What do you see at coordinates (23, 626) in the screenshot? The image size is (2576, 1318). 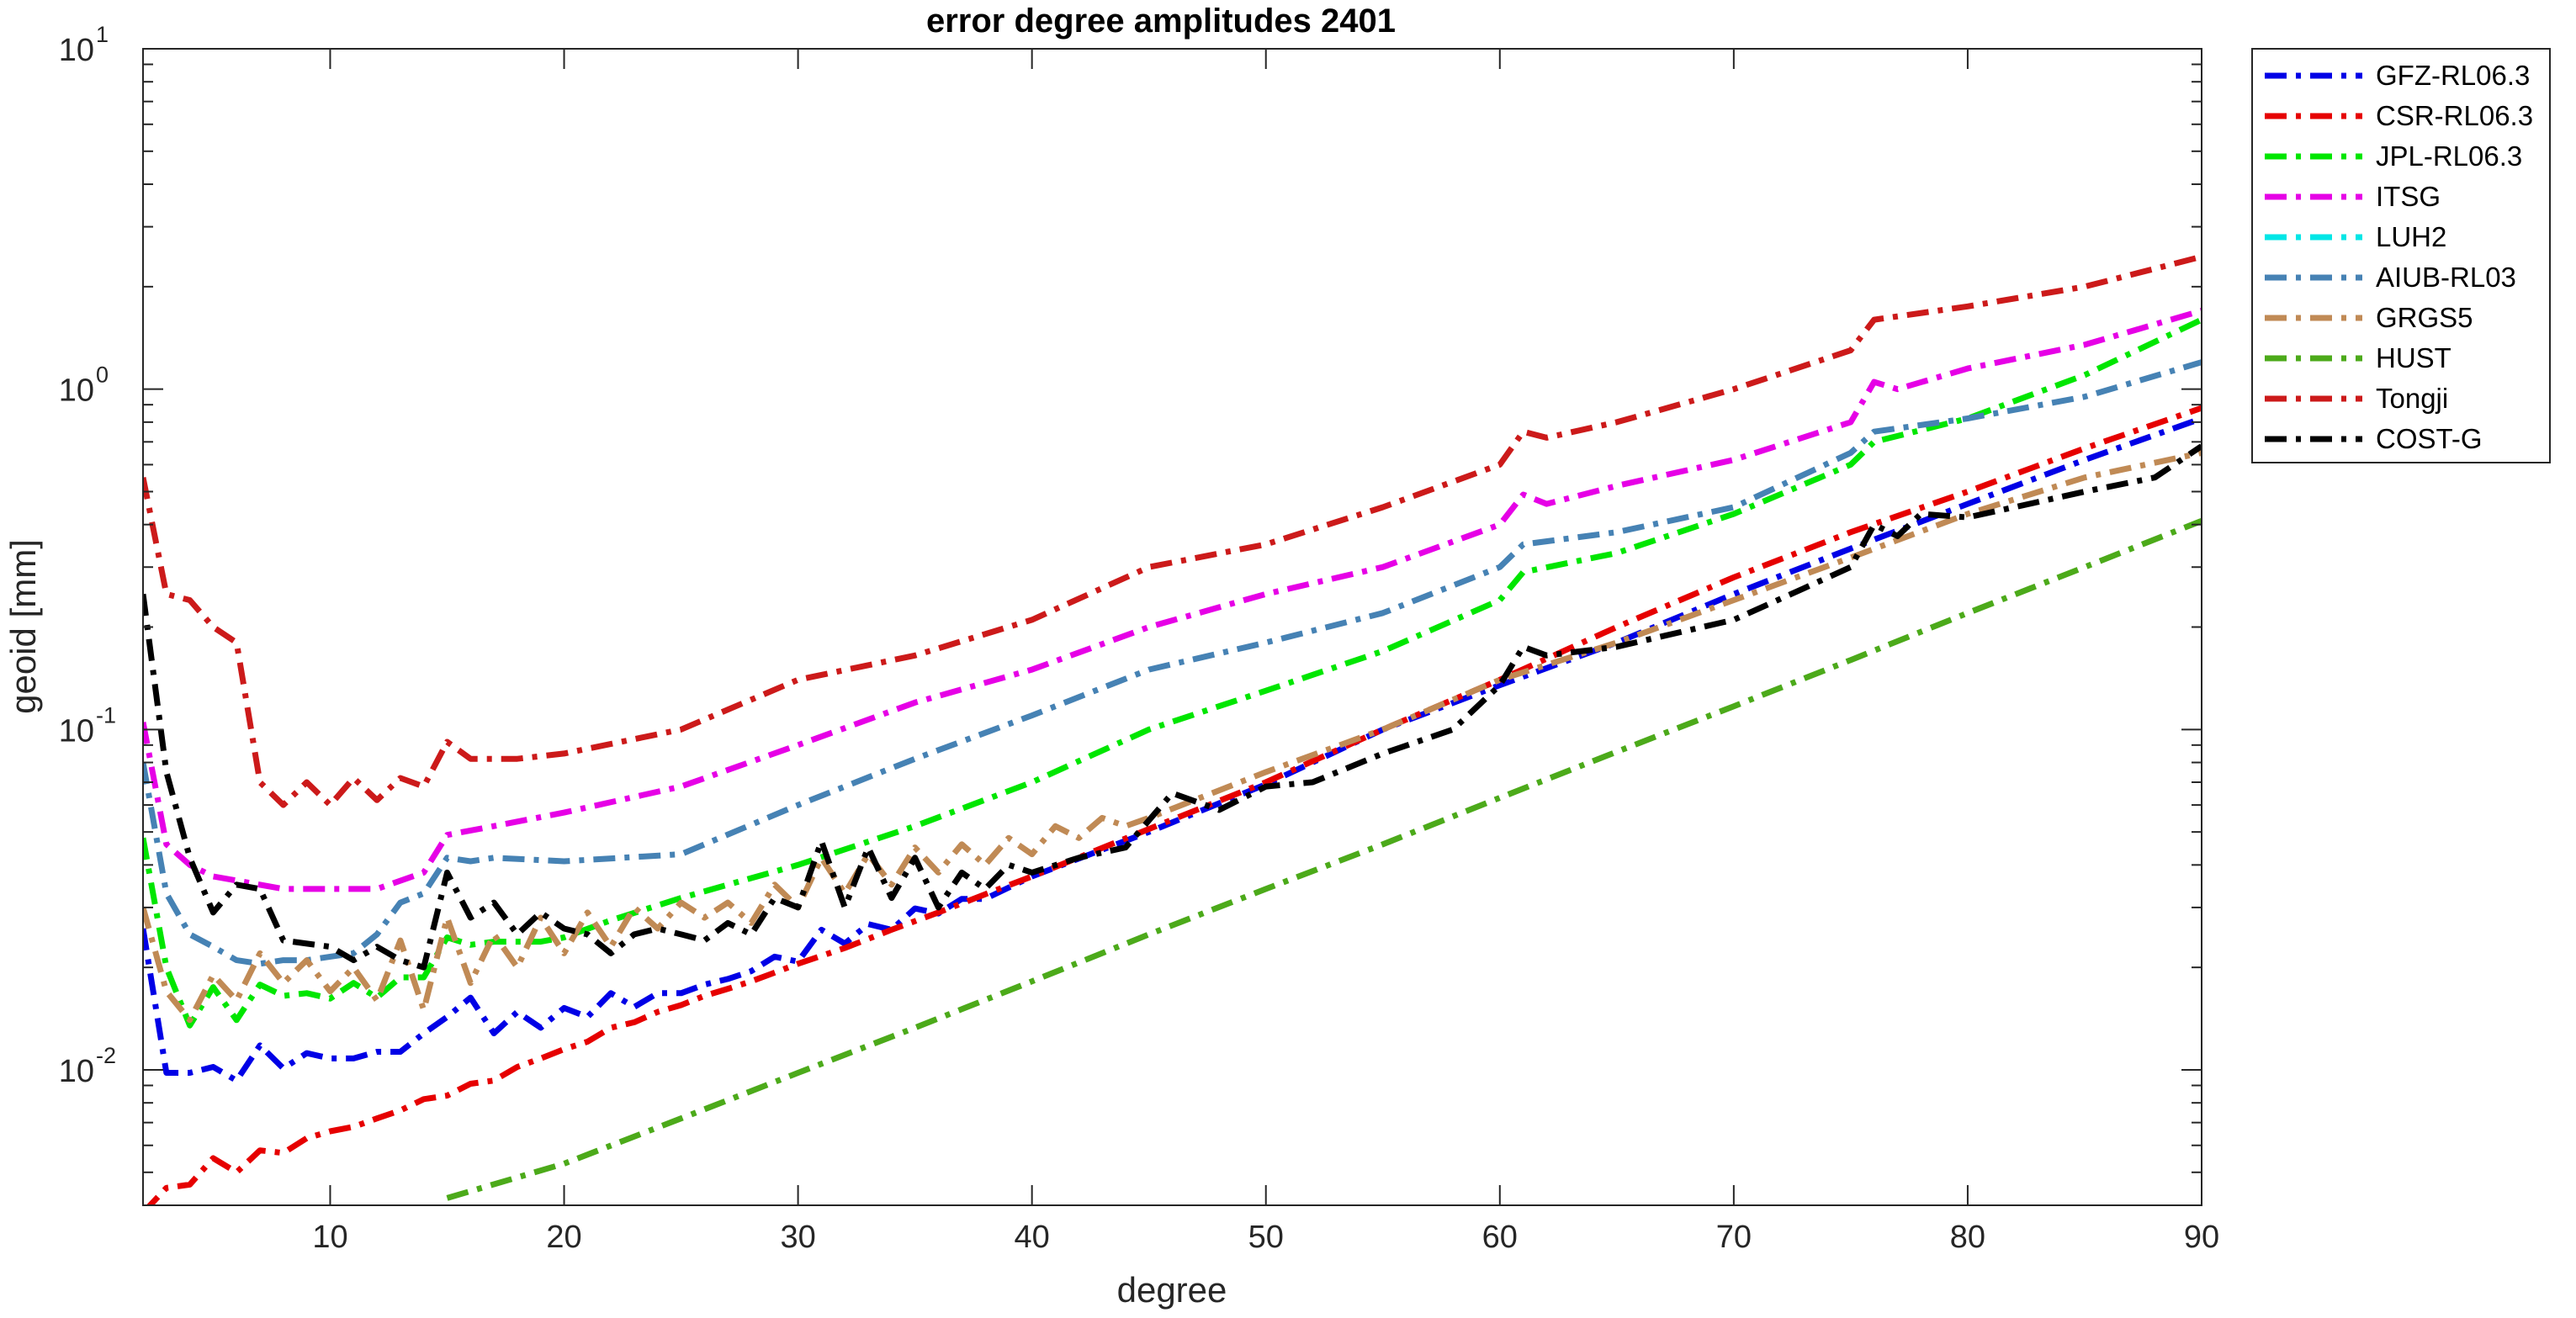 I see `y-axis-label: geoid [mm]` at bounding box center [23, 626].